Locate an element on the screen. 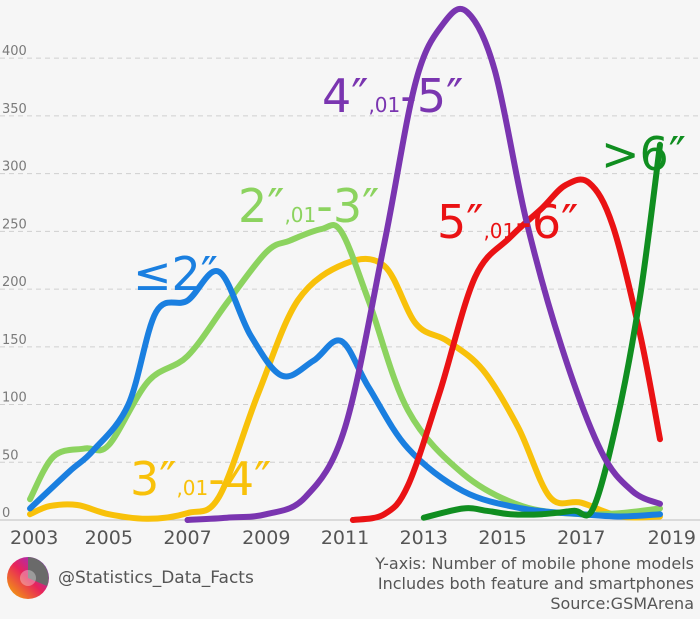  y-axis-ticks: 0 50 100 150 200 250 300 350 400 is located at coordinates (14, 282).